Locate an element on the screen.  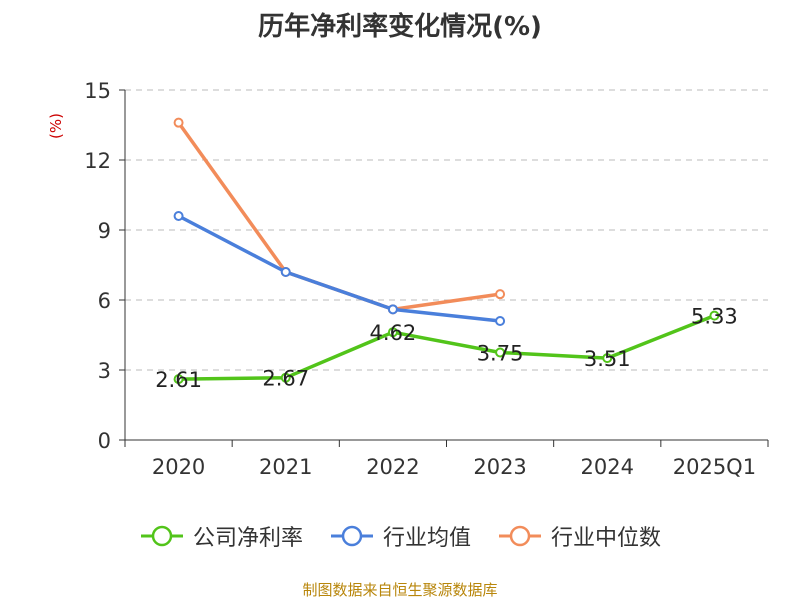
legend: 公司净利率 行业均值 行业中位数 is located at coordinates (400, 536).